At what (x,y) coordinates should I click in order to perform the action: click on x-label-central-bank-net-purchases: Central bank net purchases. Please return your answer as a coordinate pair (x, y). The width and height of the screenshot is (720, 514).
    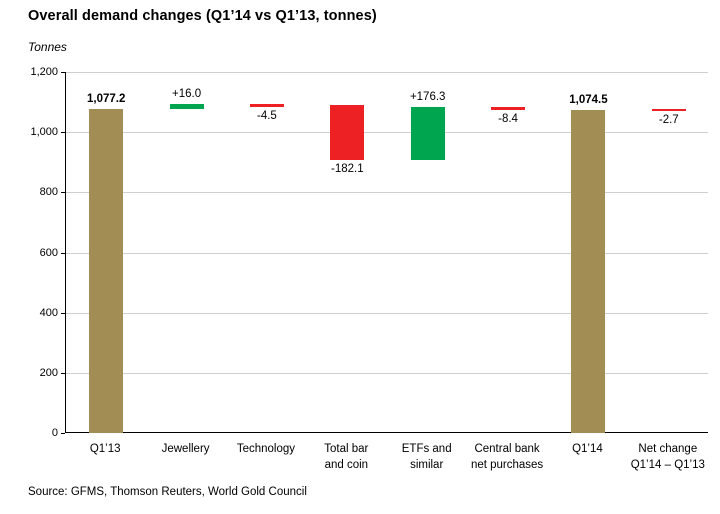
    Looking at the image, I should click on (507, 457).